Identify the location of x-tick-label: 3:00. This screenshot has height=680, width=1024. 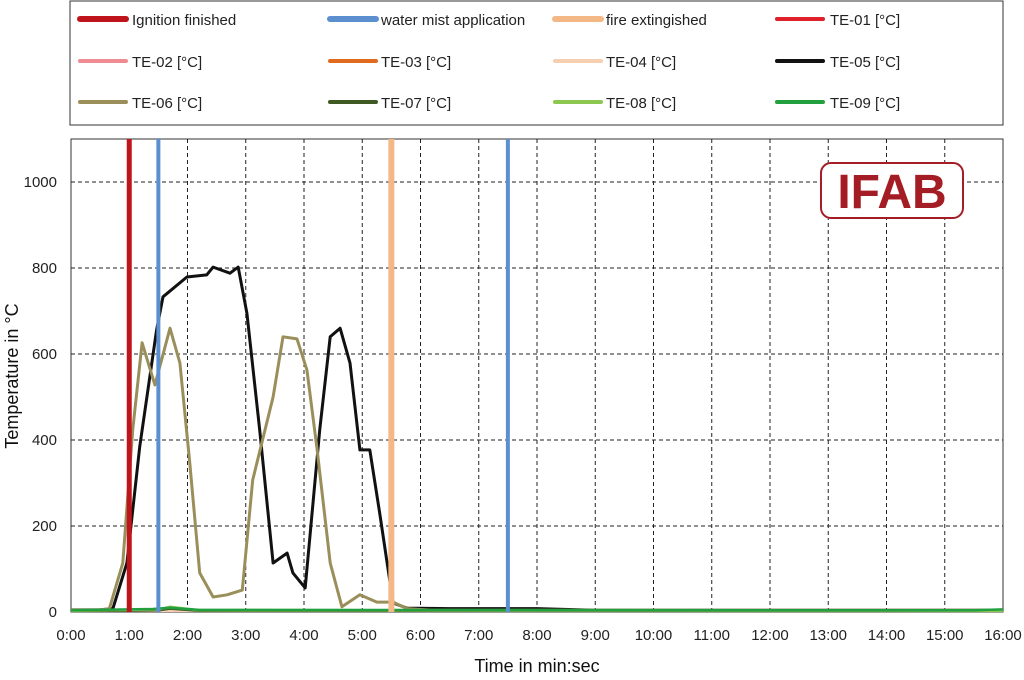
(245, 635).